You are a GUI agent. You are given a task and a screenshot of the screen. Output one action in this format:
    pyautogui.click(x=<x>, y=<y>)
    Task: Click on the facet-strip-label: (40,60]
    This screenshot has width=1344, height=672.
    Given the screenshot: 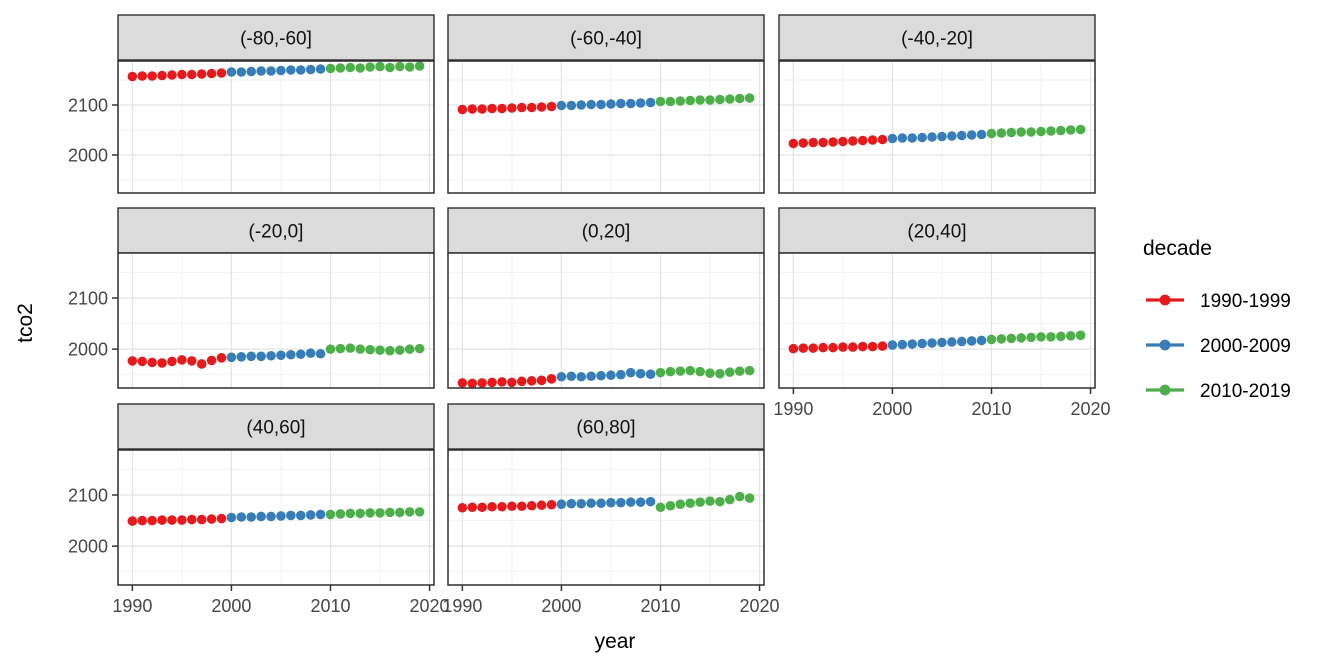 What is the action you would take?
    pyautogui.click(x=275, y=428)
    